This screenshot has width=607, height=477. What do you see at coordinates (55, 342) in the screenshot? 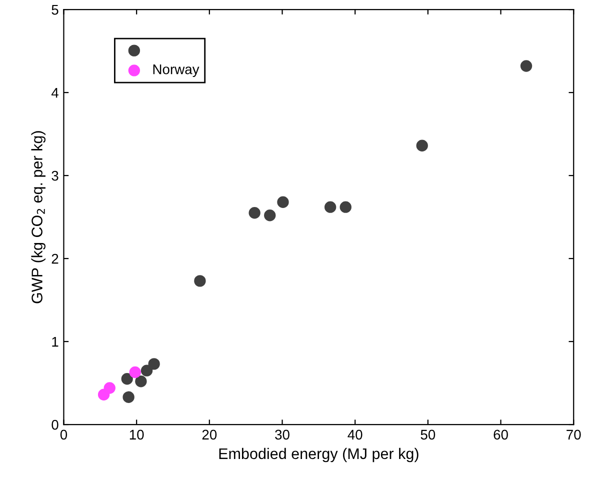
I see `y-tick-label: 1` at bounding box center [55, 342].